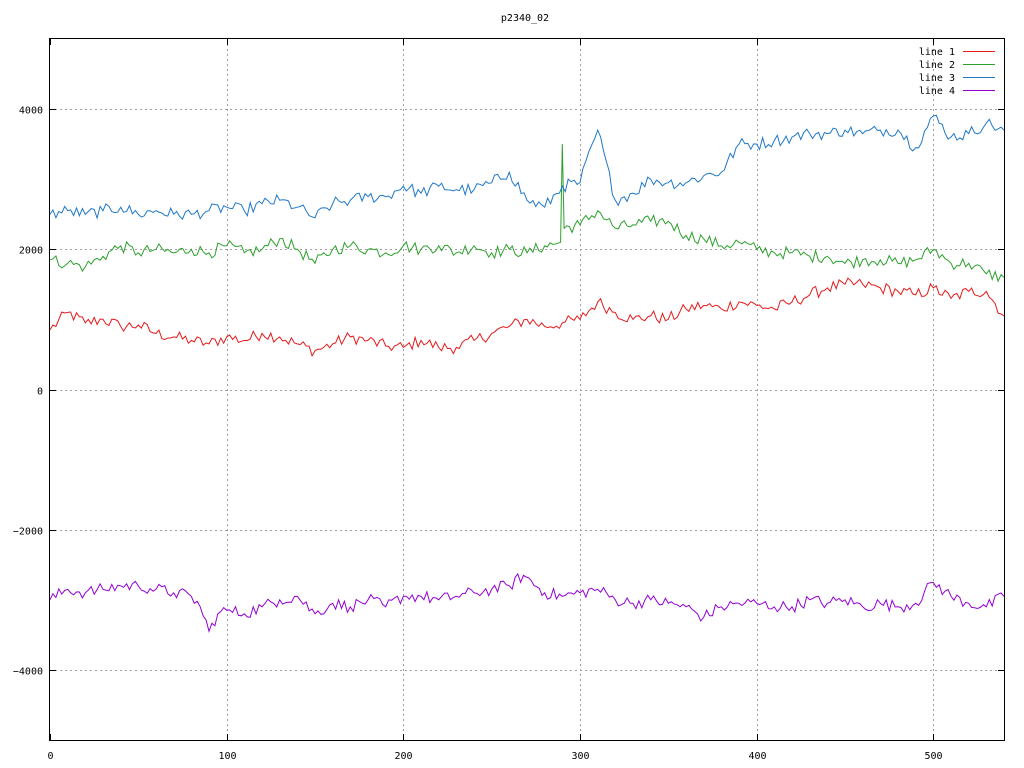 The height and width of the screenshot is (768, 1024). I want to click on y-tick-labels: −4000 −2000 0 2000 4000, so click(28, 392).